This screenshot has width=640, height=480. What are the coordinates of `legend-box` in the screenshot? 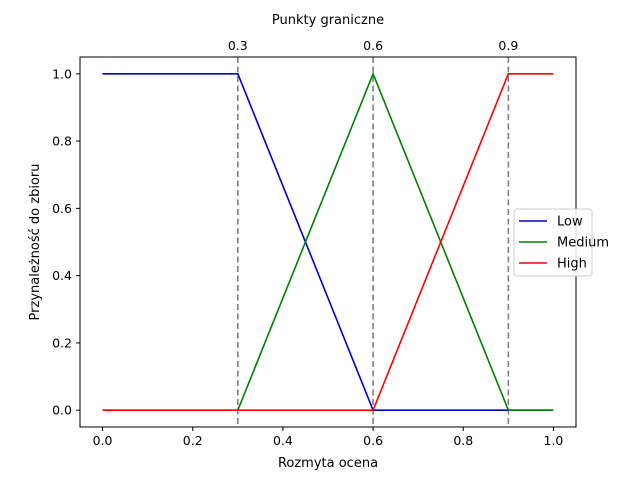 It's located at (553, 242).